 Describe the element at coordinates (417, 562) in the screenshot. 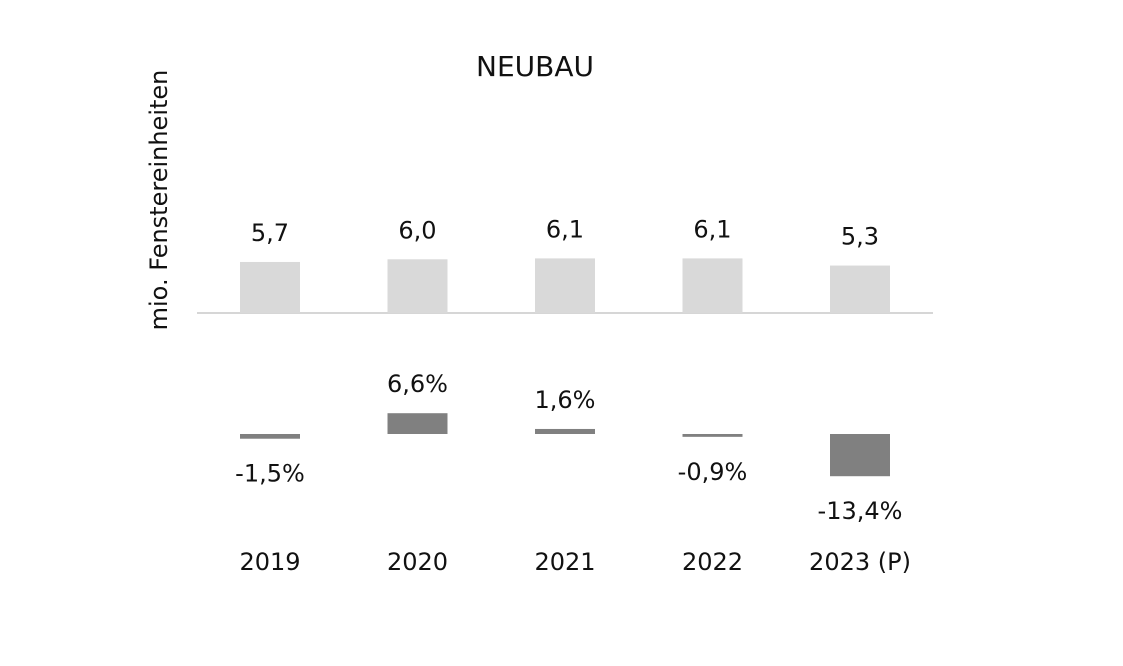

I see `x-tick-label: 2020` at that location.